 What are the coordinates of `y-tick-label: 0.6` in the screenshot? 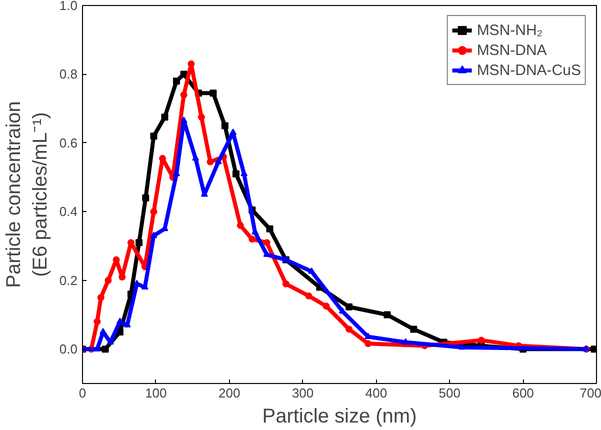 It's located at (68, 142).